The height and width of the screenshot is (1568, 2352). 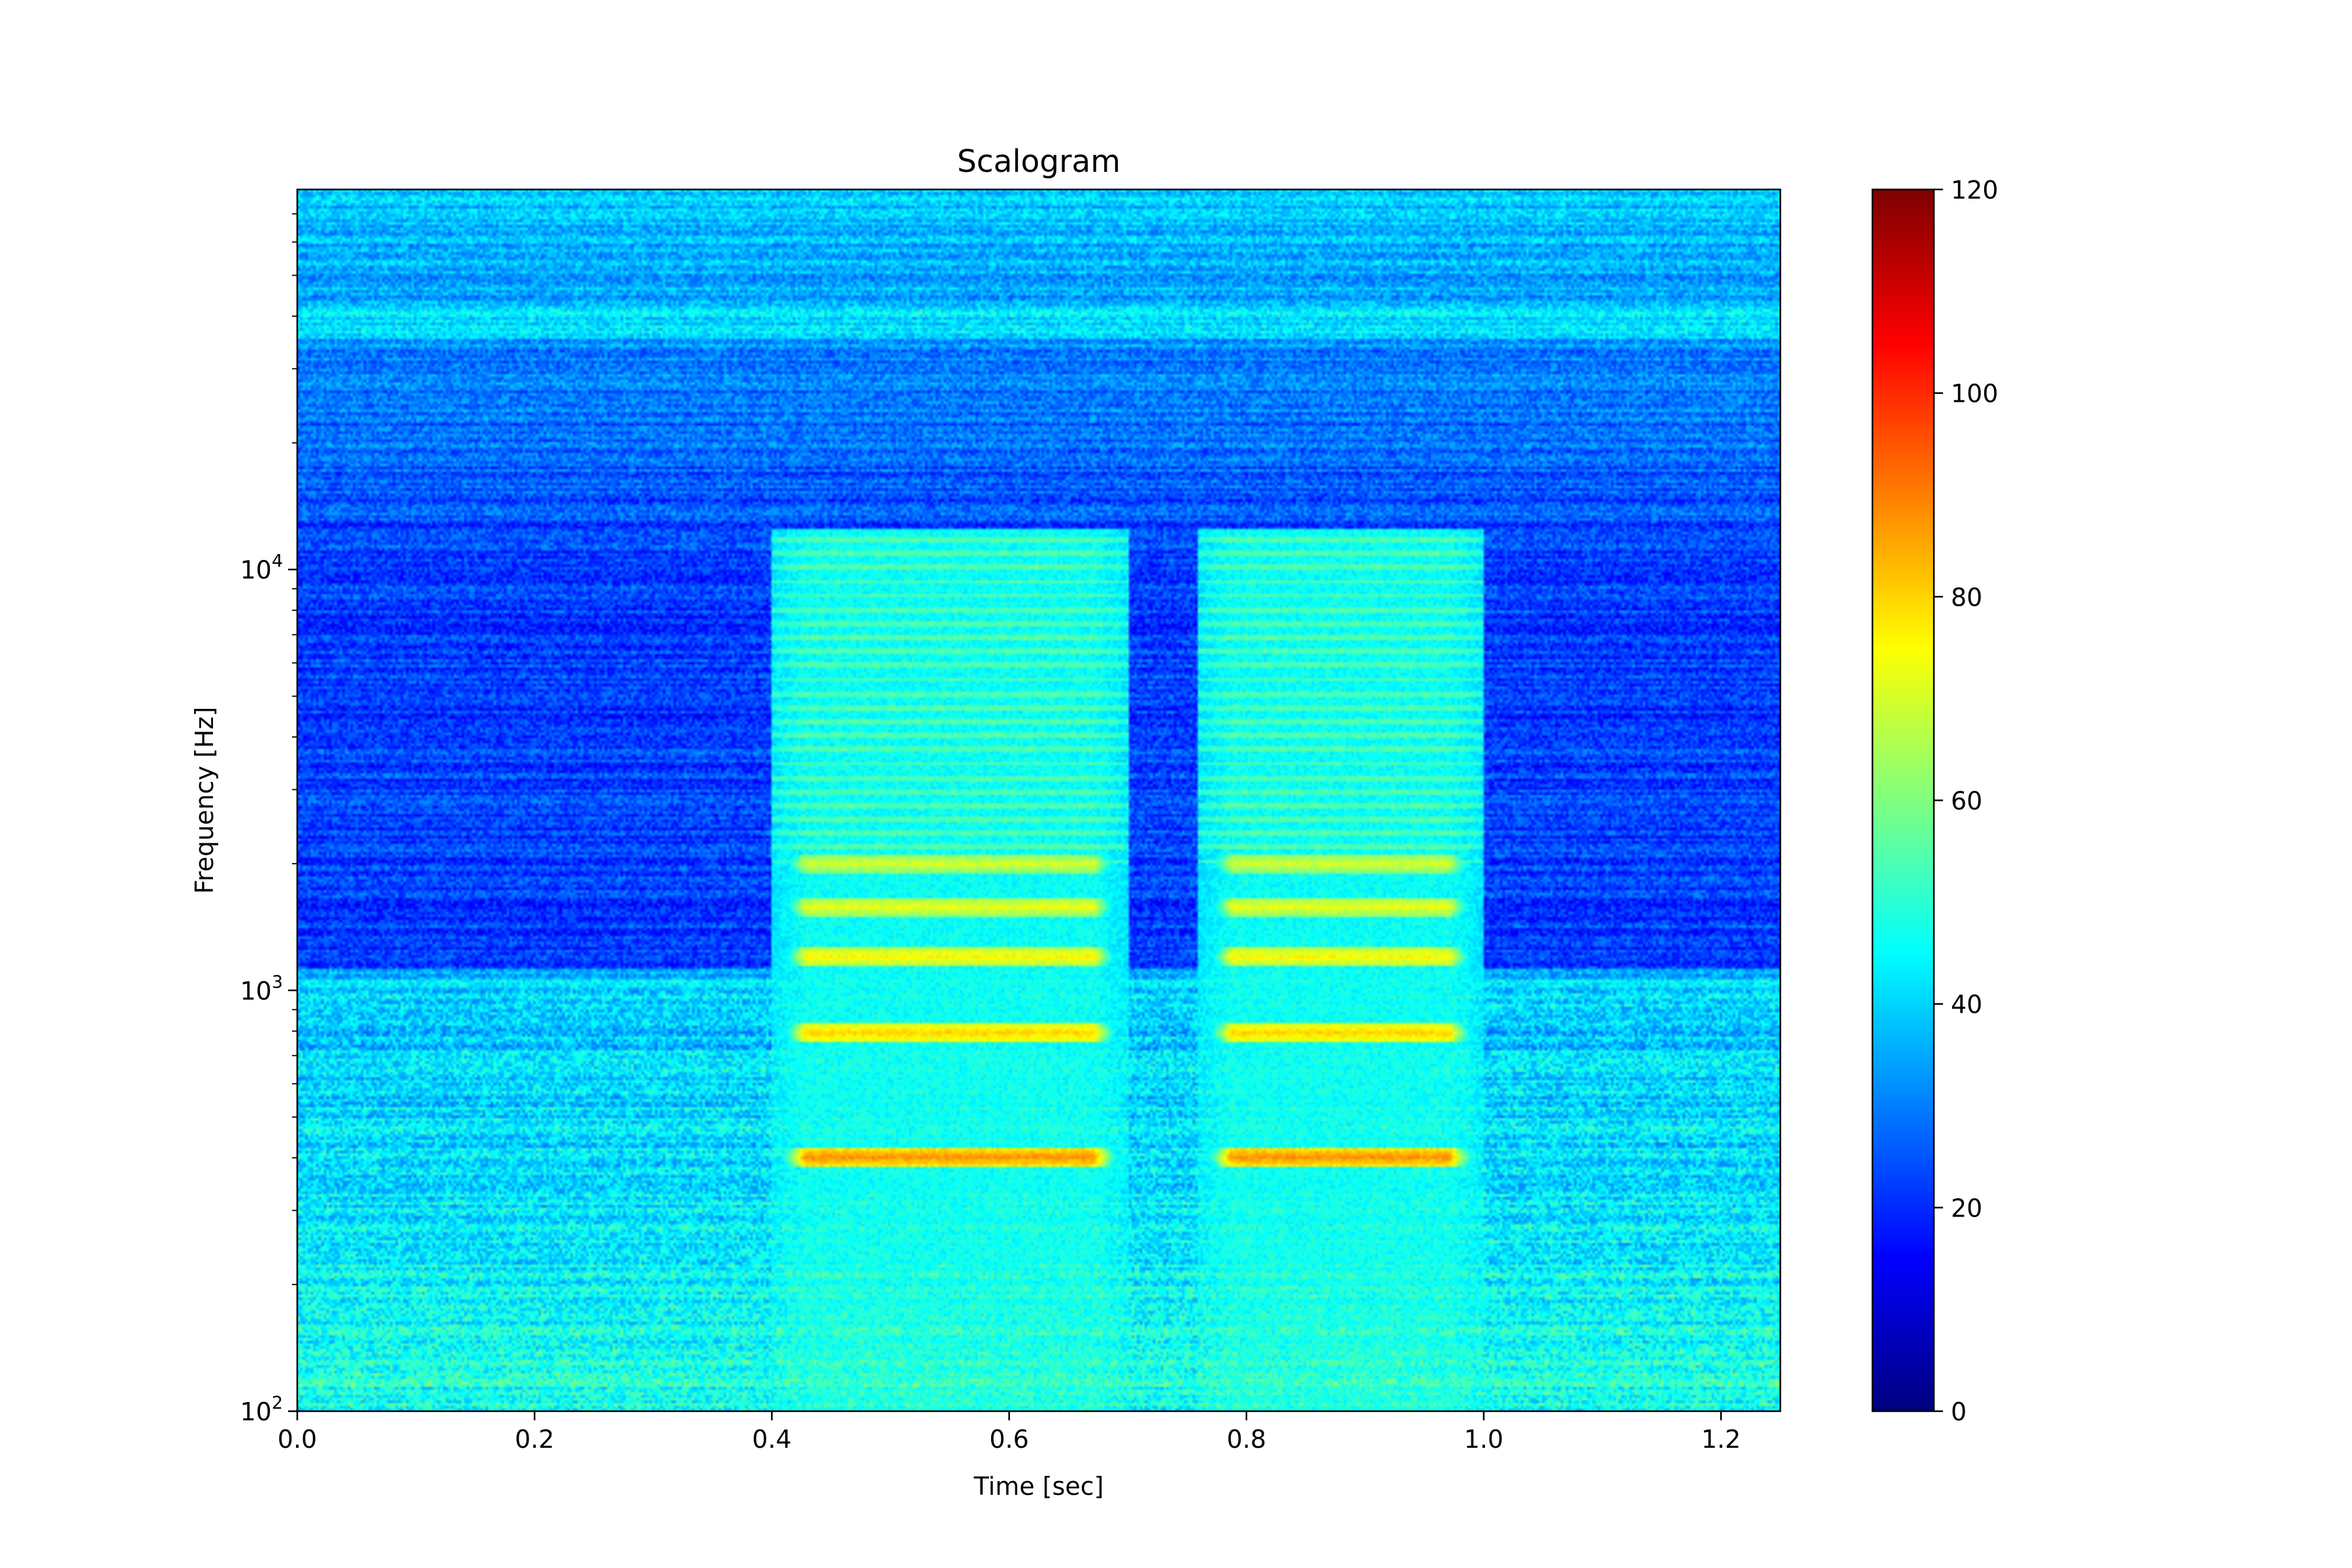 What do you see at coordinates (1975, 394) in the screenshot?
I see `colorbar-tick-label: 100` at bounding box center [1975, 394].